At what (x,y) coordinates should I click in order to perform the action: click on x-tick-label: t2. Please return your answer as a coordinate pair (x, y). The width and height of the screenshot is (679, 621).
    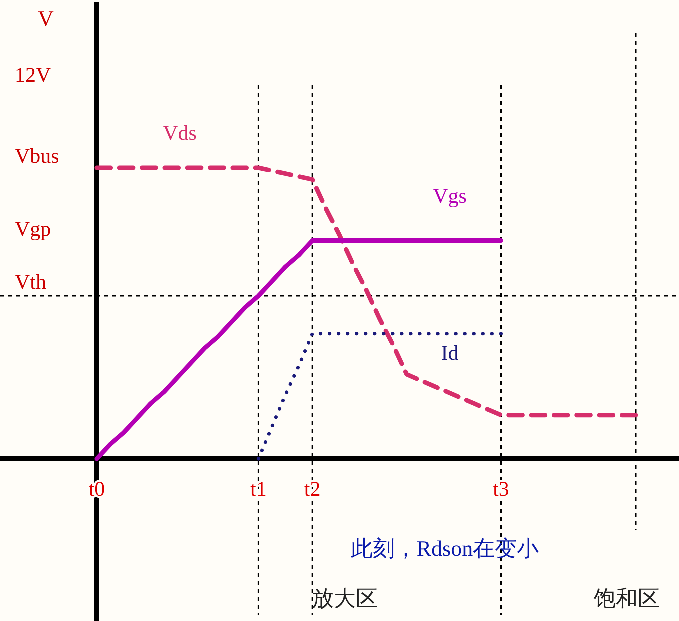
    Looking at the image, I should click on (312, 489).